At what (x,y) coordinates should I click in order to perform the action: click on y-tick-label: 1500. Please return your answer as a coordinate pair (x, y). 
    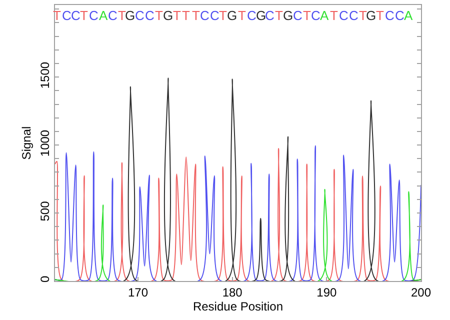
    Looking at the image, I should click on (45, 75).